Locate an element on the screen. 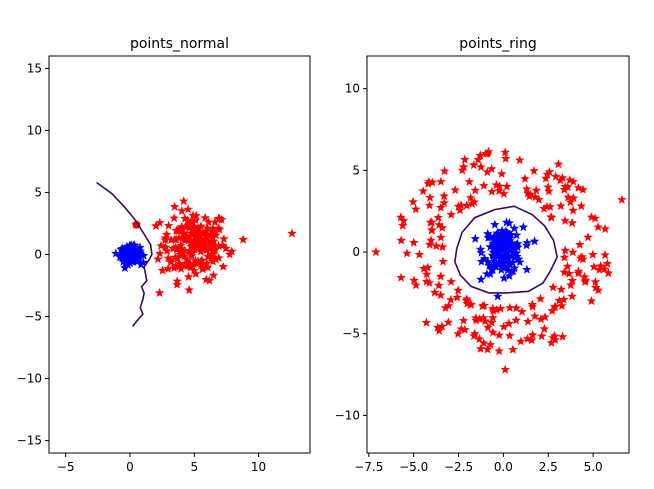 The width and height of the screenshot is (654, 489). y-tick-label: −10 is located at coordinates (29, 379).